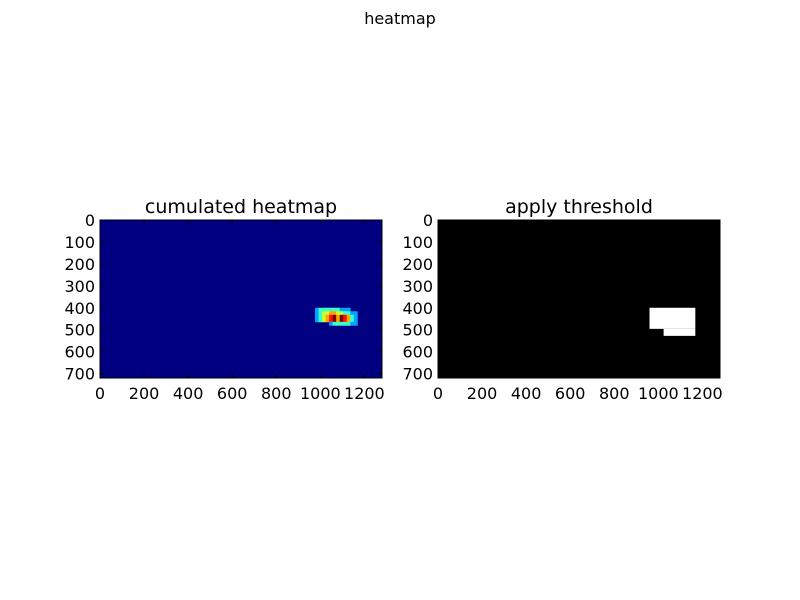  What do you see at coordinates (400, 18) in the screenshot?
I see `figure-title: heatmap` at bounding box center [400, 18].